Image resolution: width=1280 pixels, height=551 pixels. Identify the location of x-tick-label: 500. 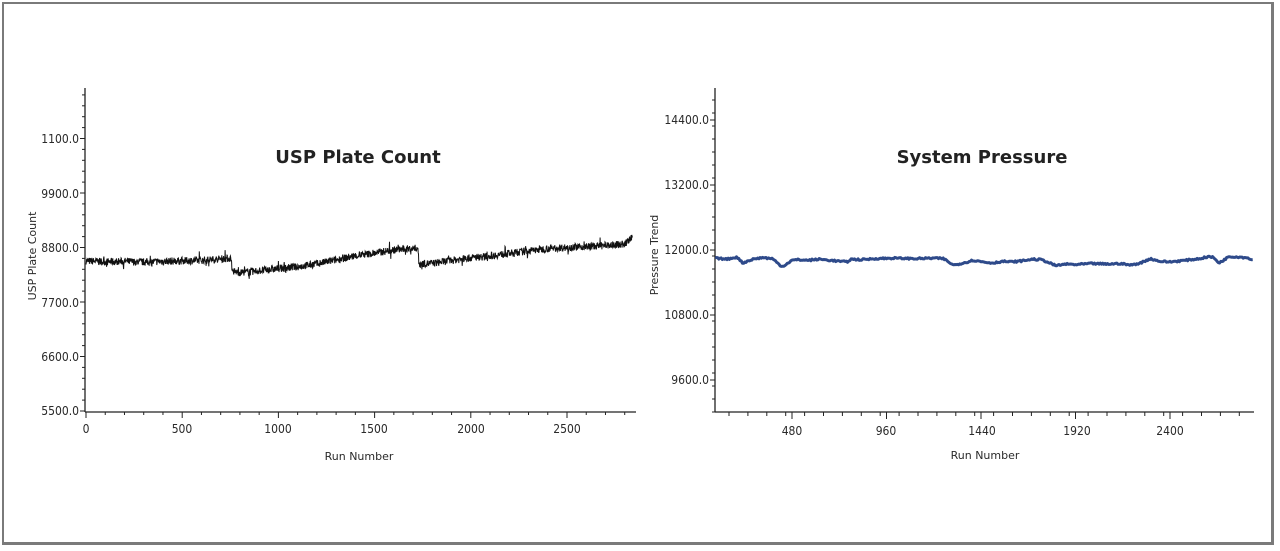
(182, 429).